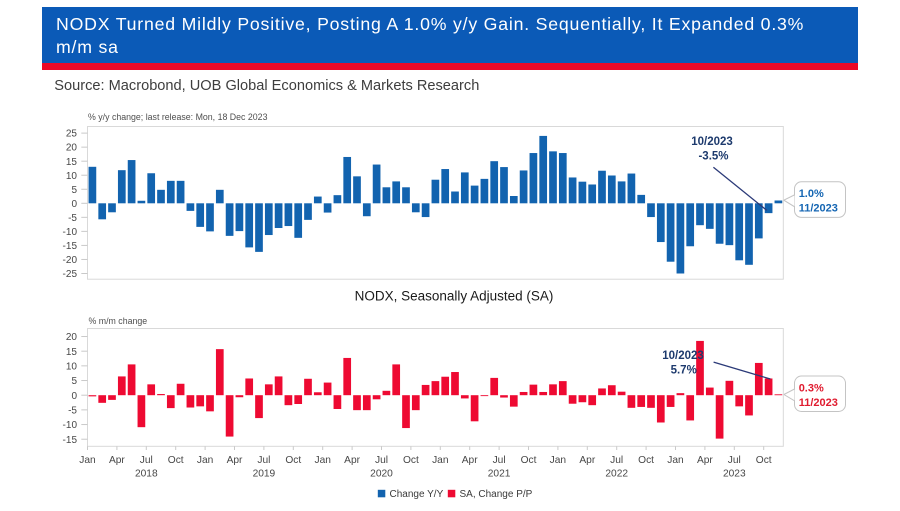  What do you see at coordinates (616, 473) in the screenshot?
I see `svg-text: 2022` at bounding box center [616, 473].